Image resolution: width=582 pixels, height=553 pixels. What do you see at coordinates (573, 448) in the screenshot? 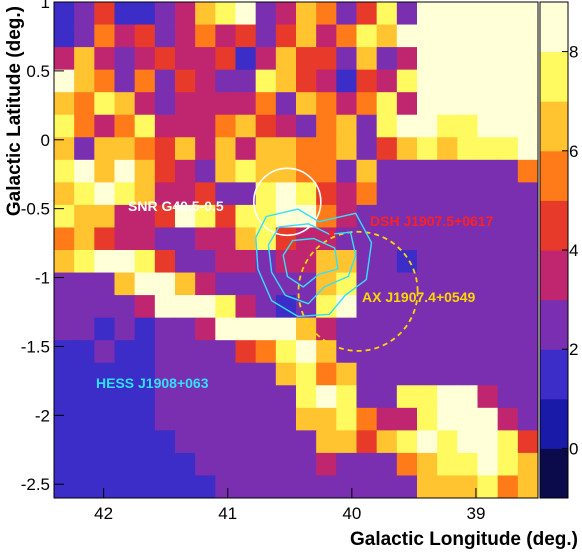
I see `colorbar-tick-label: 0` at bounding box center [573, 448].